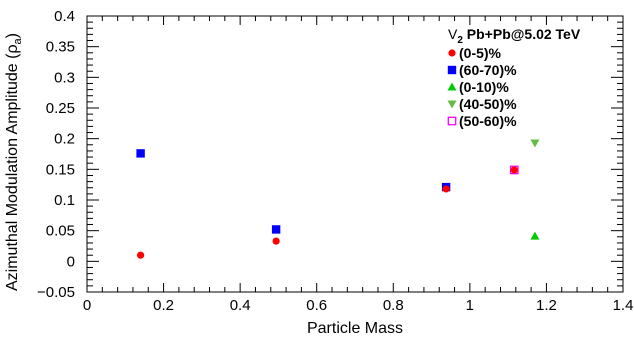  Describe the element at coordinates (514, 36) in the screenshot. I see `legend-title: V2 Pb+Pb@5.02 TeV` at that location.